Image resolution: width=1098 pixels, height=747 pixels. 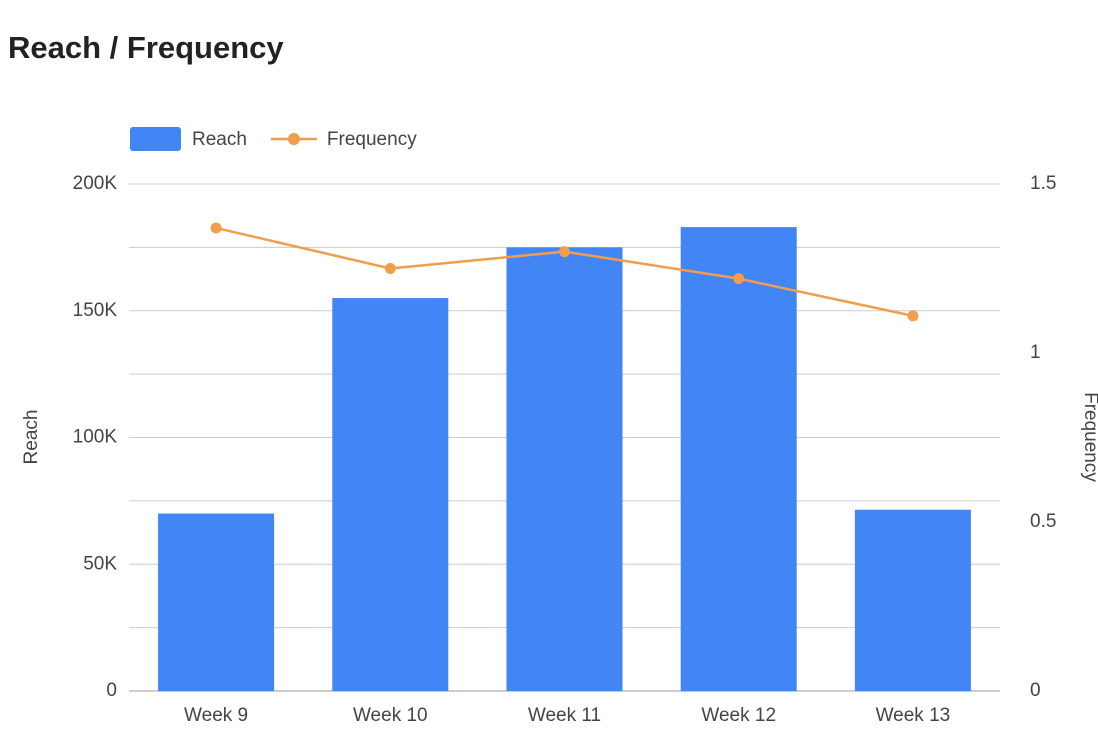 What do you see at coordinates (31, 437) in the screenshot?
I see `y-axis-title: Reach` at bounding box center [31, 437].